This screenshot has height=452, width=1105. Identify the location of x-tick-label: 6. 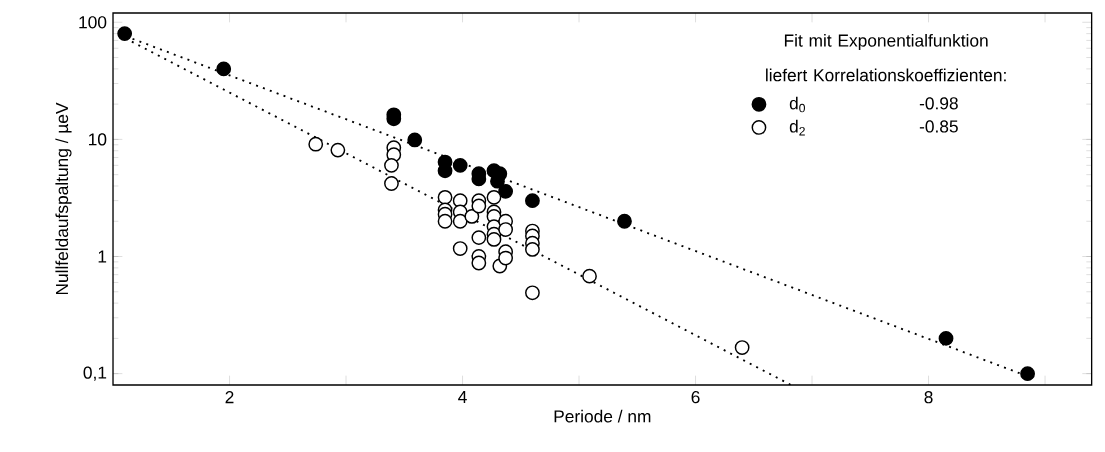
(695, 397).